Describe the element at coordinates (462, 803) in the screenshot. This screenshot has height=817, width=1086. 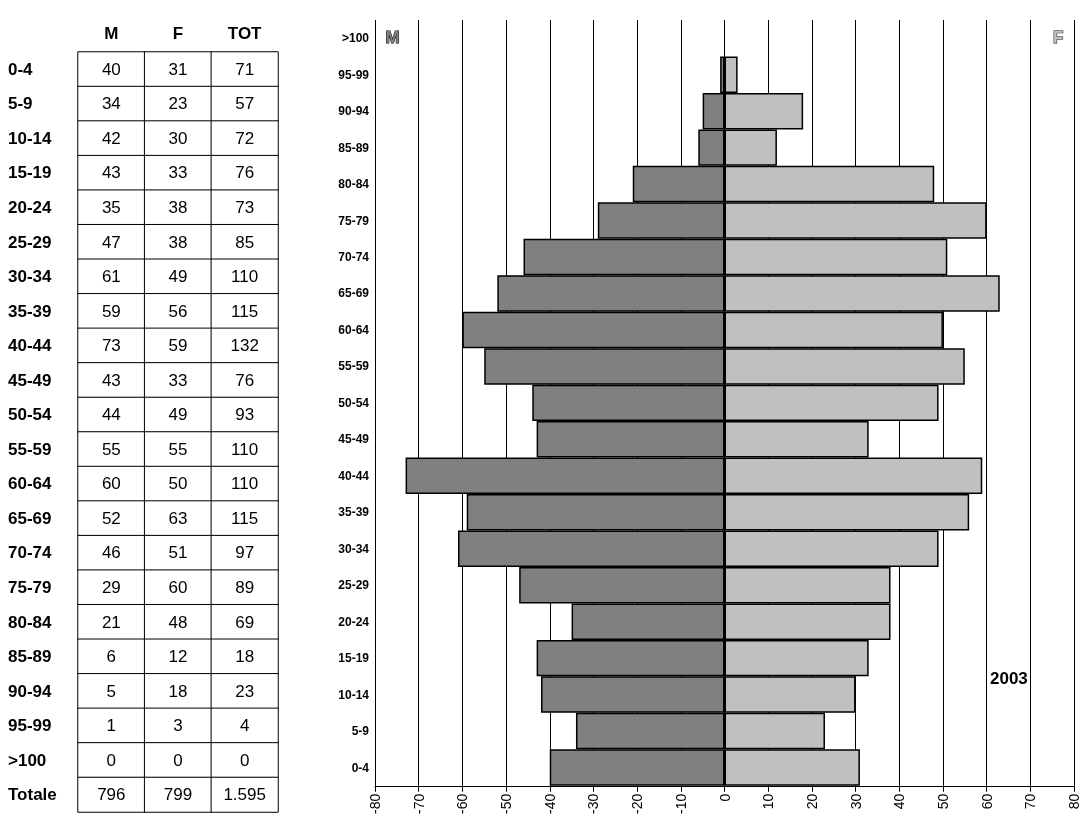
I see `x-tick-label: -60` at that location.